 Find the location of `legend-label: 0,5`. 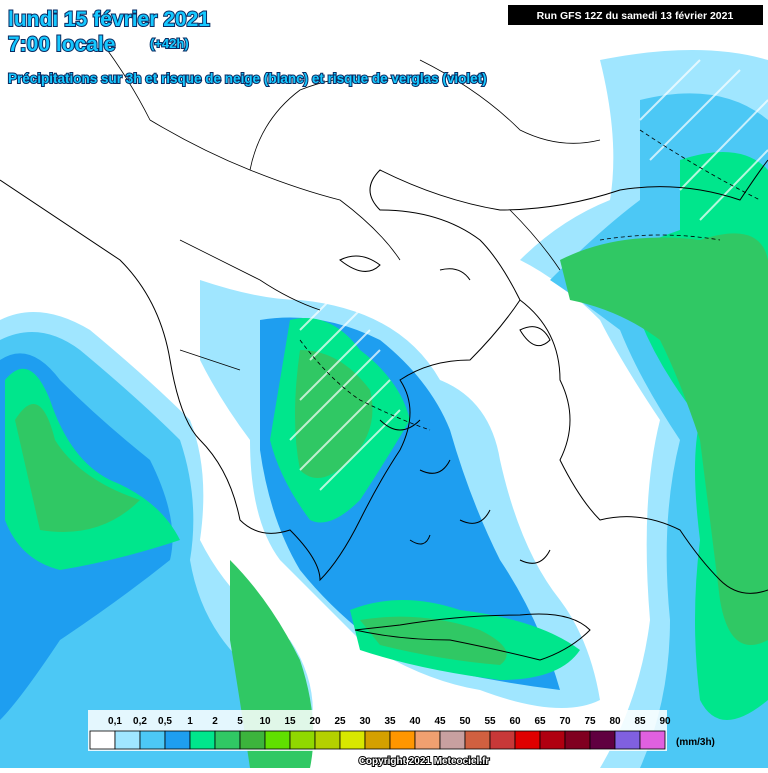

legend-label: 0,5 is located at coordinates (165, 721).